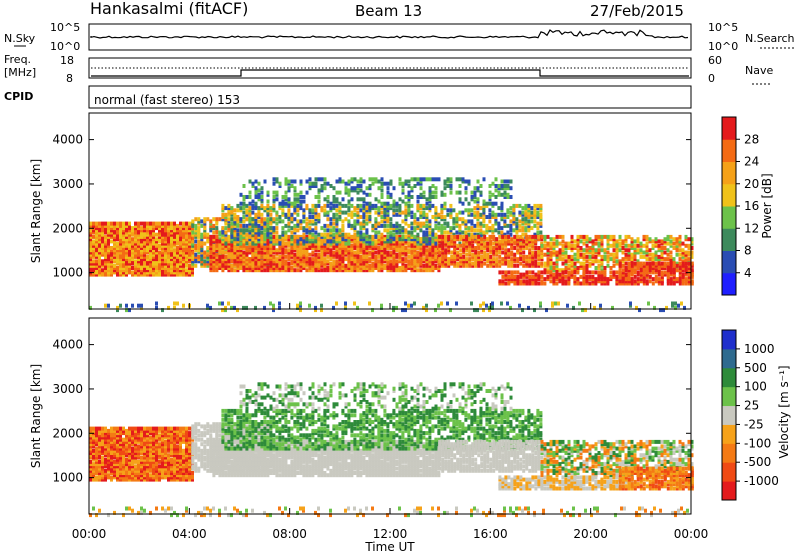  What do you see at coordinates (637, 11) in the screenshot?
I see `date-title: 27/Feb/2015` at bounding box center [637, 11].